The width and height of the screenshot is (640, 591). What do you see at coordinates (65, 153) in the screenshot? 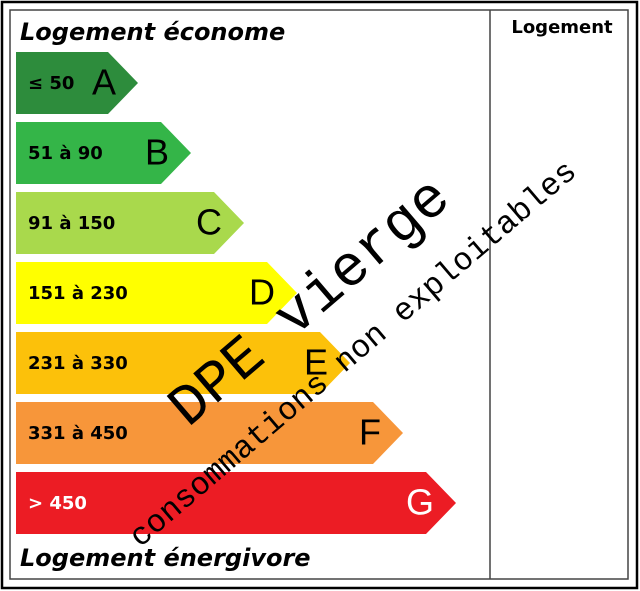
I see `class-range: 51 à 90` at bounding box center [65, 153].